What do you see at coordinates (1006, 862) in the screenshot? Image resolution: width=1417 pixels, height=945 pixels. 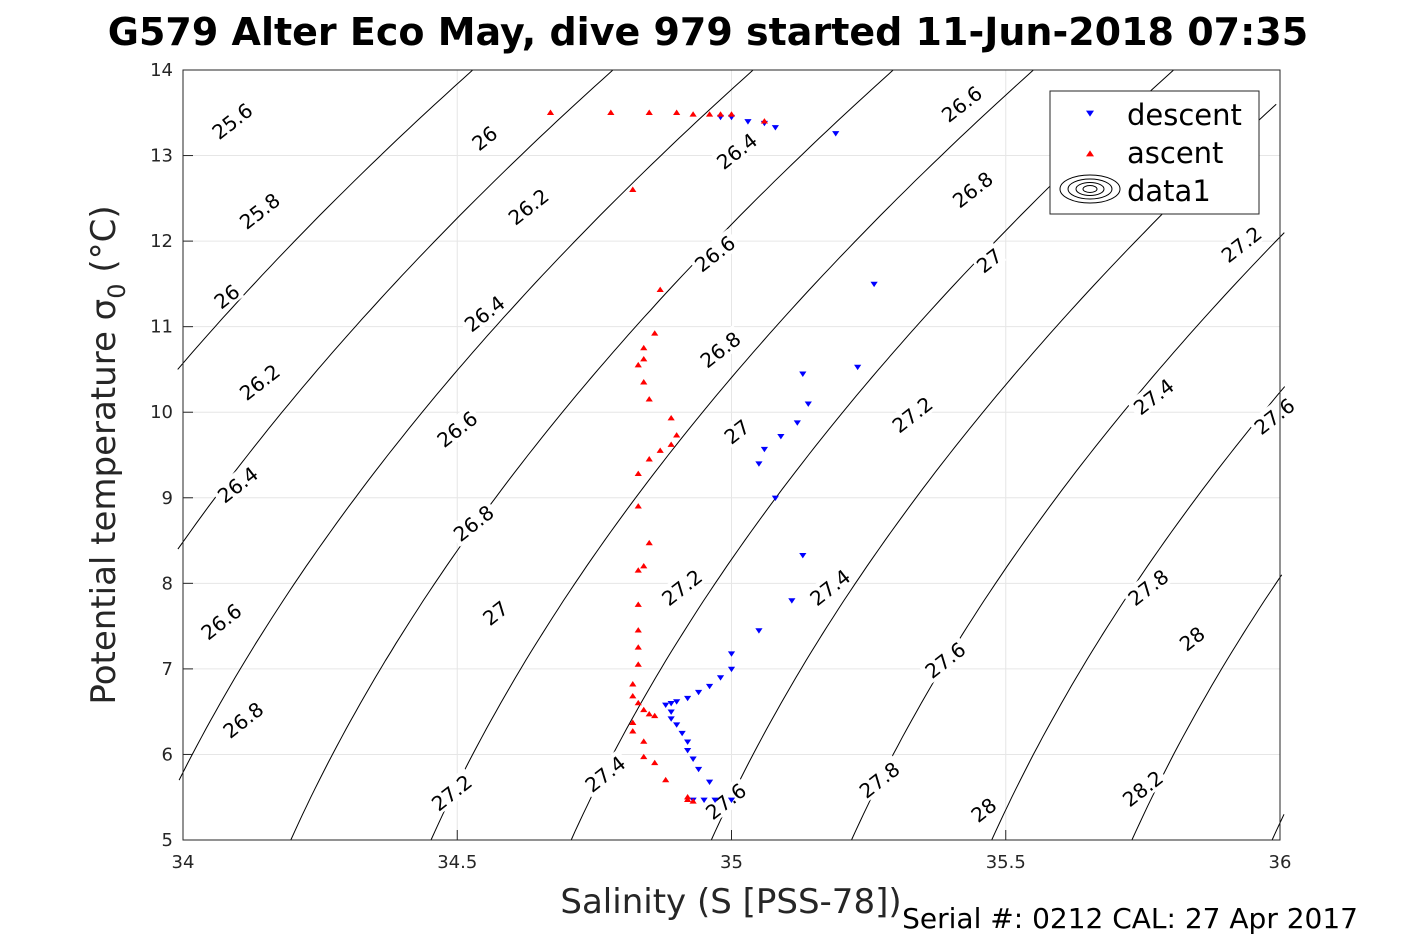 I see `x-tick-label: 35.5` at bounding box center [1006, 862].